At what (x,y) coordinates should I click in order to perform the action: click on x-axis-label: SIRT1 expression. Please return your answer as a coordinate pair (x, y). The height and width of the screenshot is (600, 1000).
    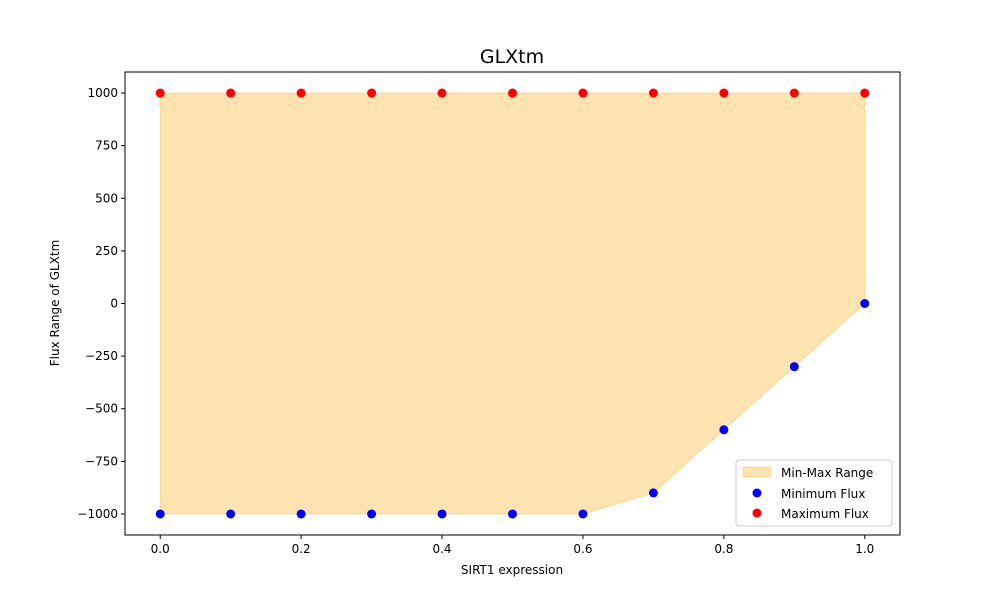
    Looking at the image, I should click on (512, 570).